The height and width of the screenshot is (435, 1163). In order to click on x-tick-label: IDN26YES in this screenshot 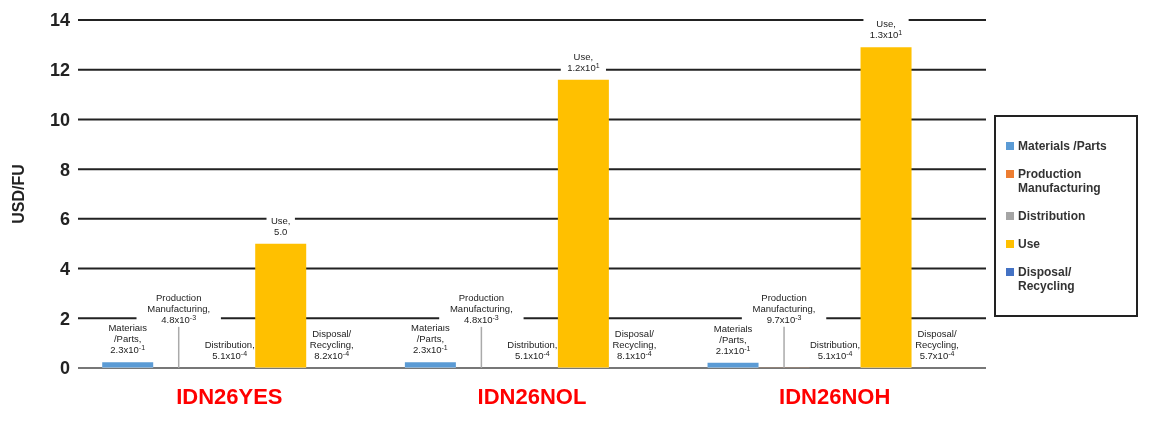, I will do `click(229, 396)`.